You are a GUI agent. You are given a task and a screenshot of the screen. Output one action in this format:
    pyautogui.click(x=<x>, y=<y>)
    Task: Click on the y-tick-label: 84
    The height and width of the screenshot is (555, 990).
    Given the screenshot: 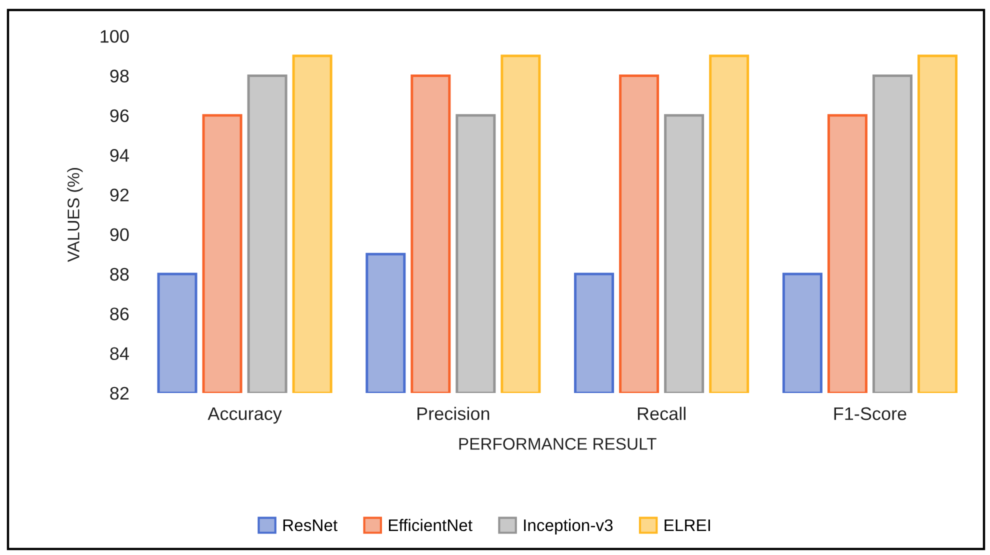 What is the action you would take?
    pyautogui.click(x=119, y=353)
    